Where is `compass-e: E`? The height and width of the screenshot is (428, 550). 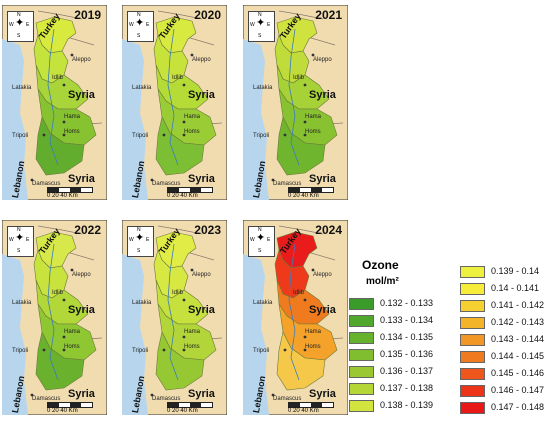 compass-e: E is located at coordinates (148, 25).